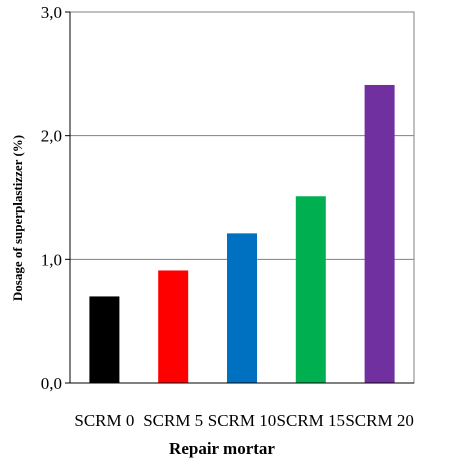 This screenshot has width=460, height=462. What do you see at coordinates (311, 420) in the screenshot?
I see `x-tick-label: SCRM 15` at bounding box center [311, 420].